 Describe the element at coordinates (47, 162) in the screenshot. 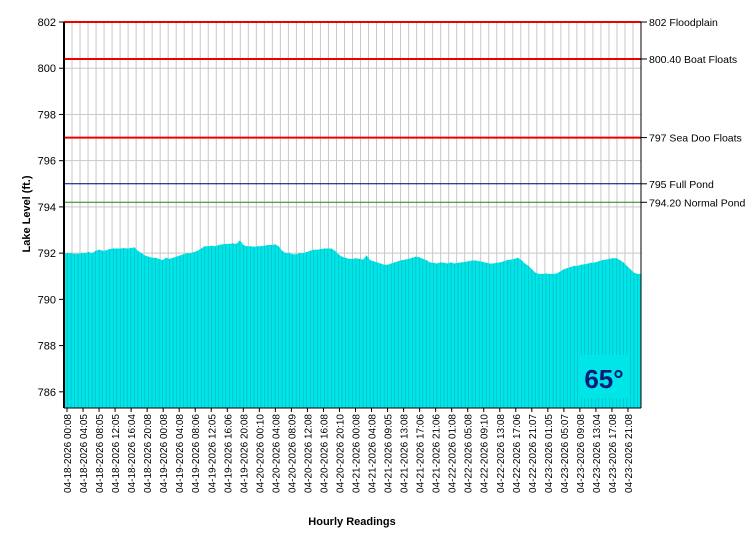

I see `y-tick-label: 796` at that location.